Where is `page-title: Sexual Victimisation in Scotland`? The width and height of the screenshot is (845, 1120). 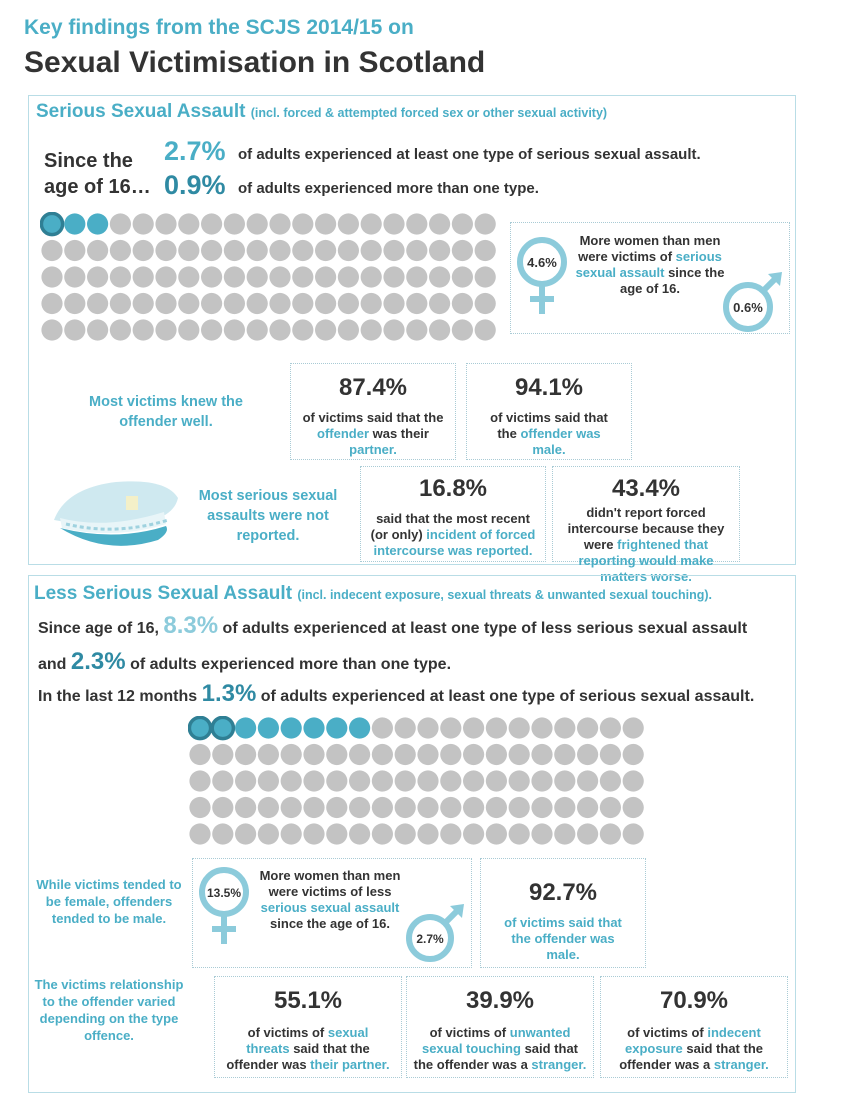 page-title: Sexual Victimisation in Scotland is located at coordinates (255, 62).